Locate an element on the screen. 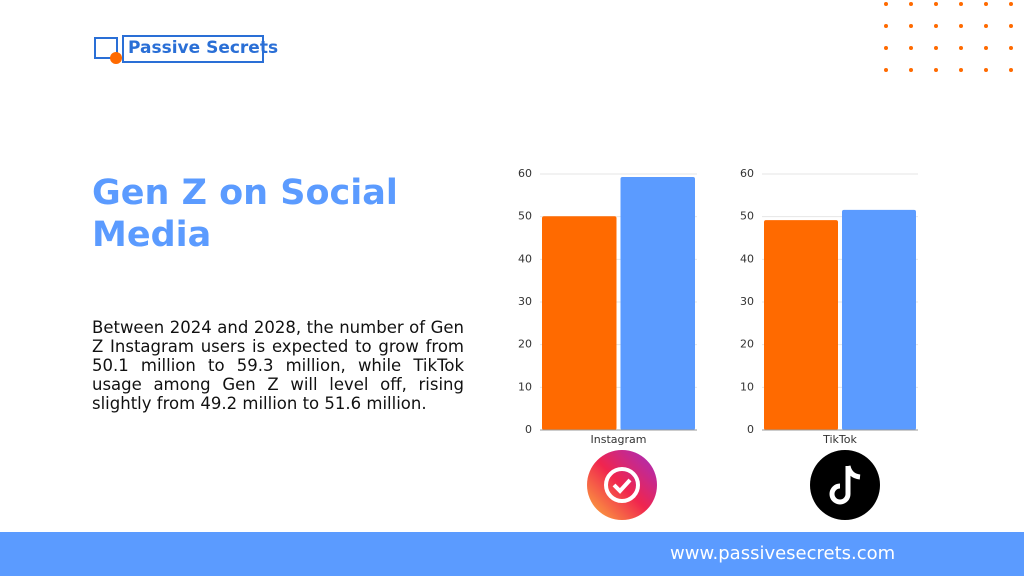 This screenshot has width=1024, height=576. logo-text: Passive Secrets is located at coordinates (203, 48).